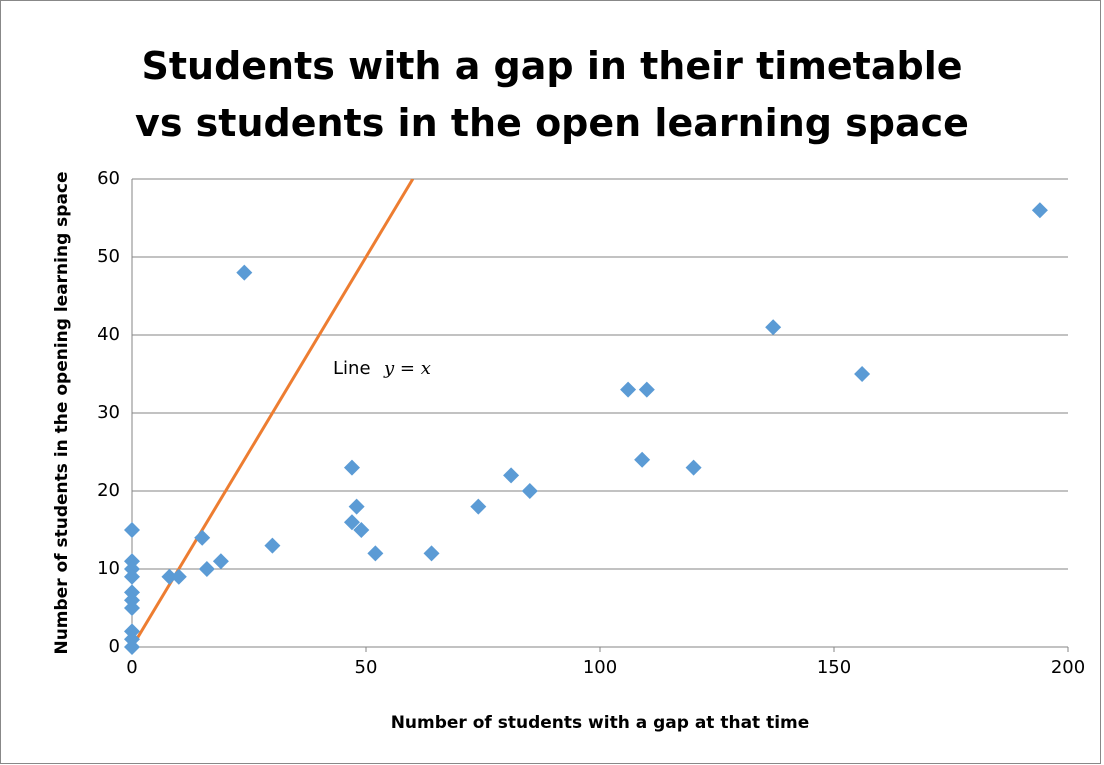  What do you see at coordinates (114, 646) in the screenshot?
I see `y-tick-label: 0` at bounding box center [114, 646].